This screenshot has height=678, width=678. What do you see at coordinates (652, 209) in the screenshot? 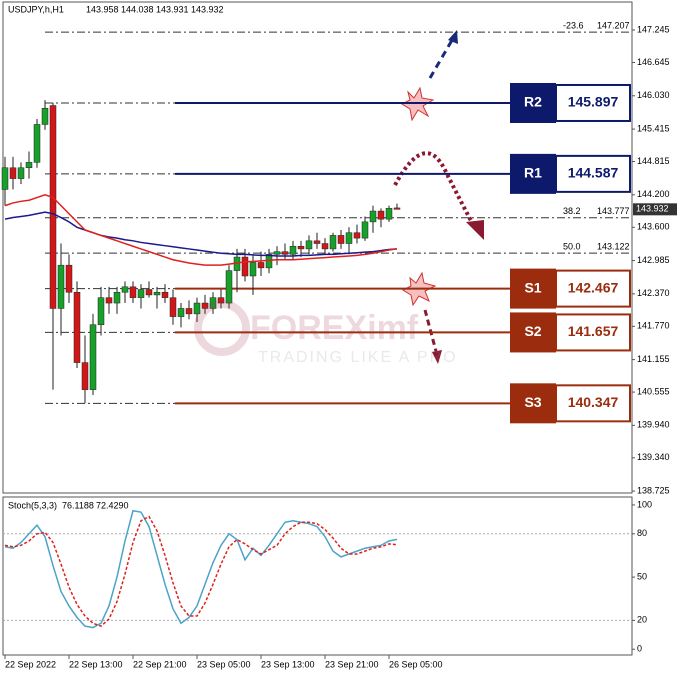
I see `price-tag-label: 143.932` at bounding box center [652, 209].